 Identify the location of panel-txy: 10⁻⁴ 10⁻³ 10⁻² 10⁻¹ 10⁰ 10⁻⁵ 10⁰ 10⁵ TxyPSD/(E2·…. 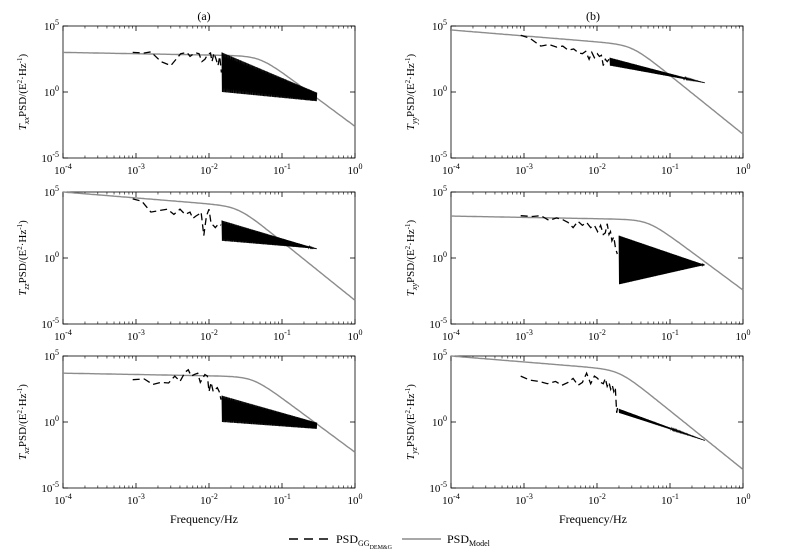
(577, 263).